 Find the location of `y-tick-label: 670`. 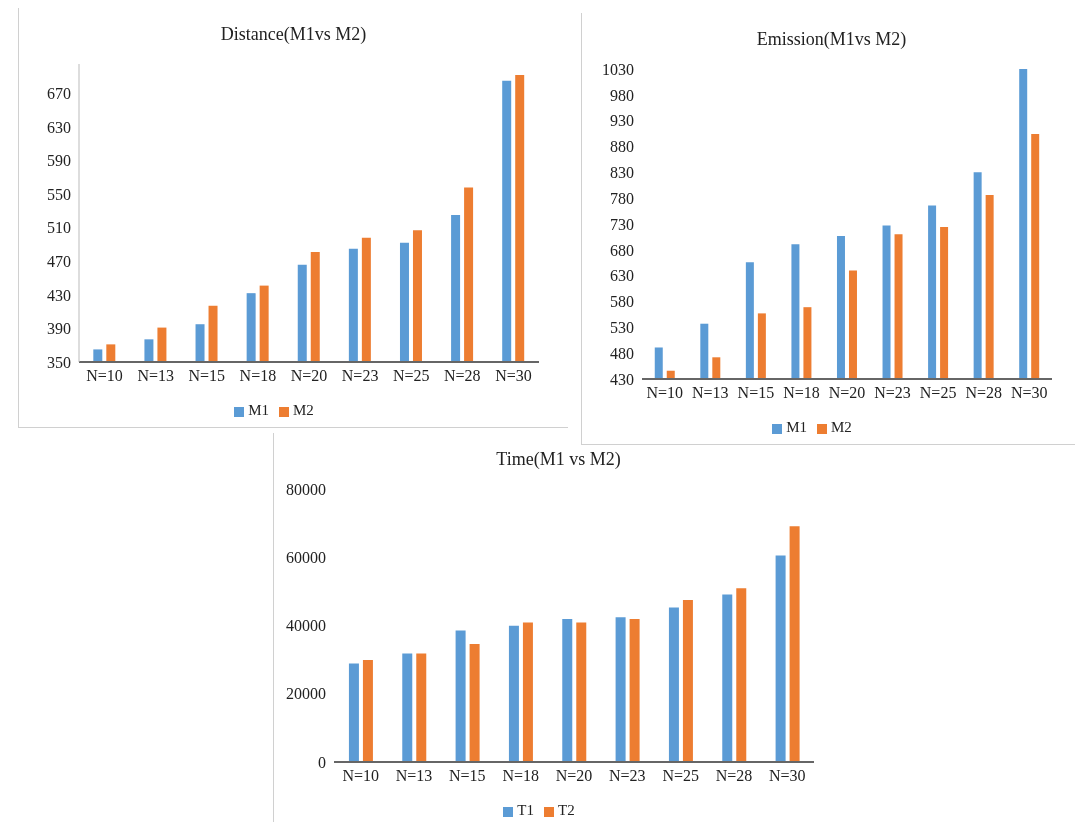

y-tick-label: 670 is located at coordinates (59, 94).